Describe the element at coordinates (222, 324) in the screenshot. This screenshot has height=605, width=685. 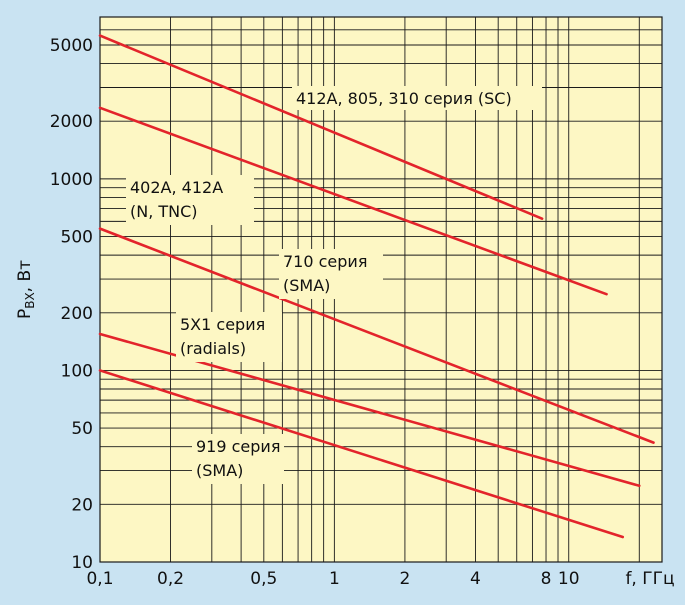
I see `annotation-text: 5X1 серия` at that location.